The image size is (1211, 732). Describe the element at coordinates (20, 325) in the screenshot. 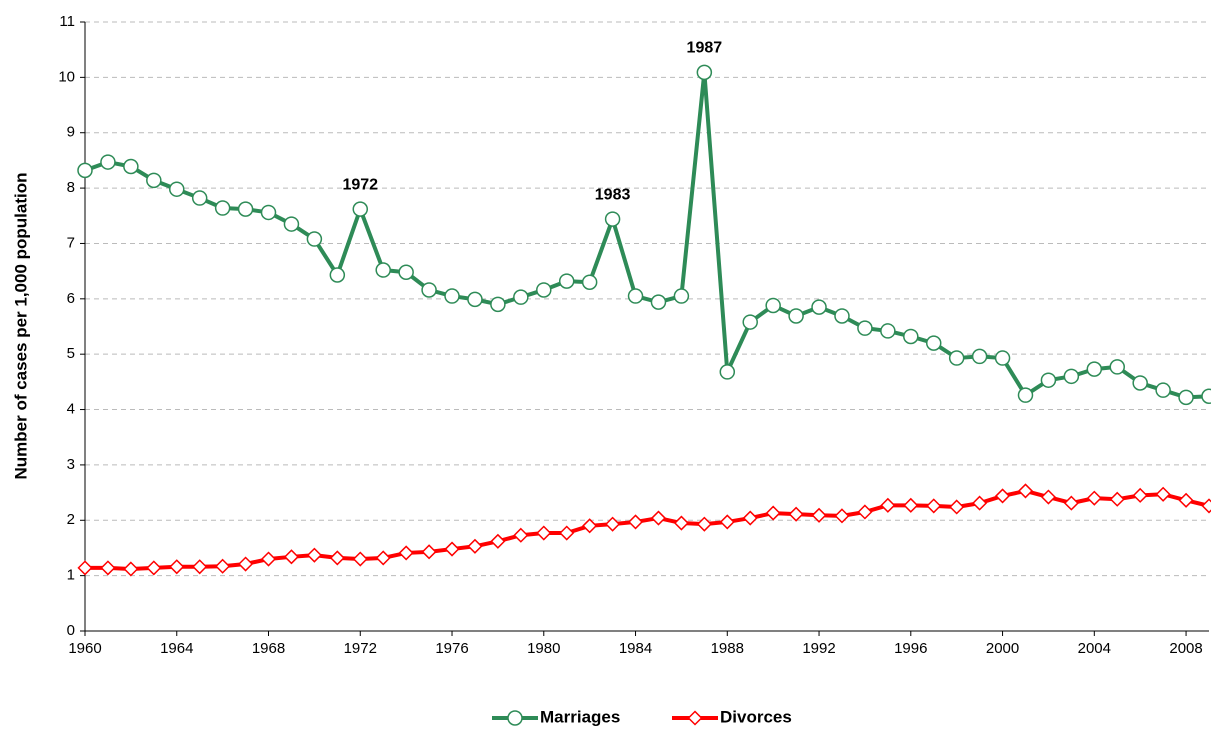

I see `y-axis-label: Number of cases per 1,000 population` at that location.